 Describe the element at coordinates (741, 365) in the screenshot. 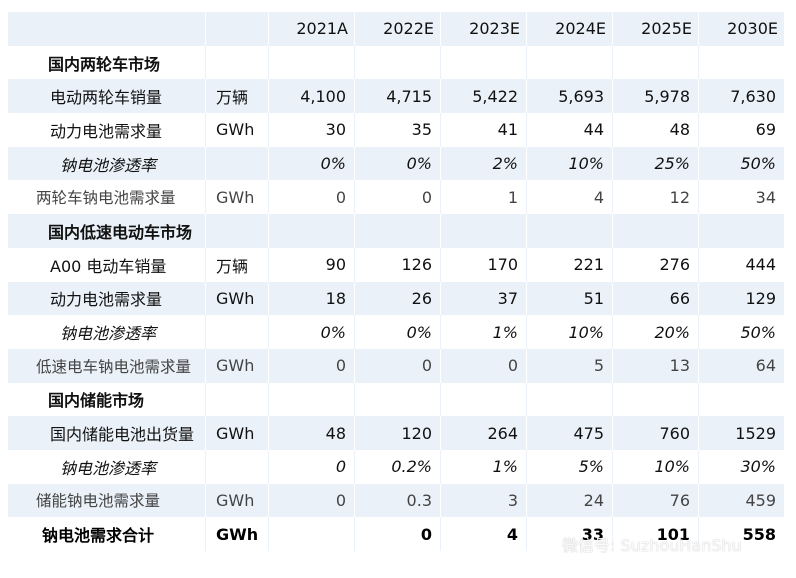

I see `value-cell: 64` at that location.